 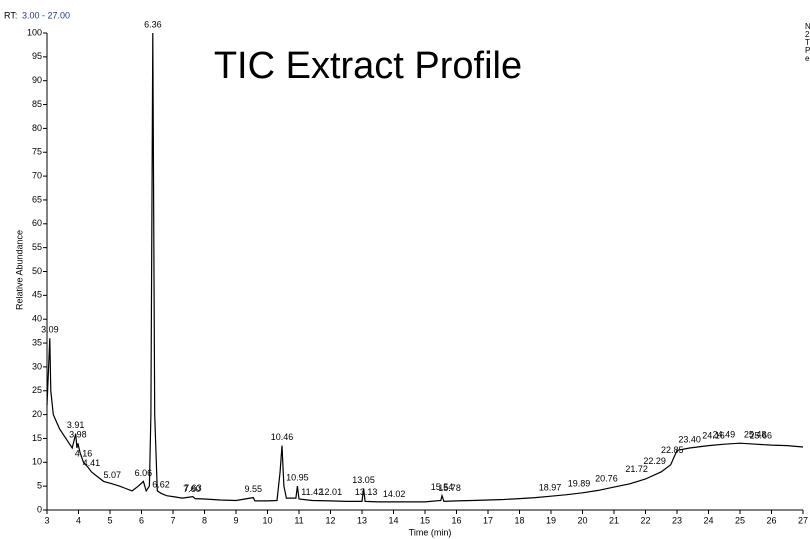 I want to click on peak-label: 6.62, so click(x=161, y=485).